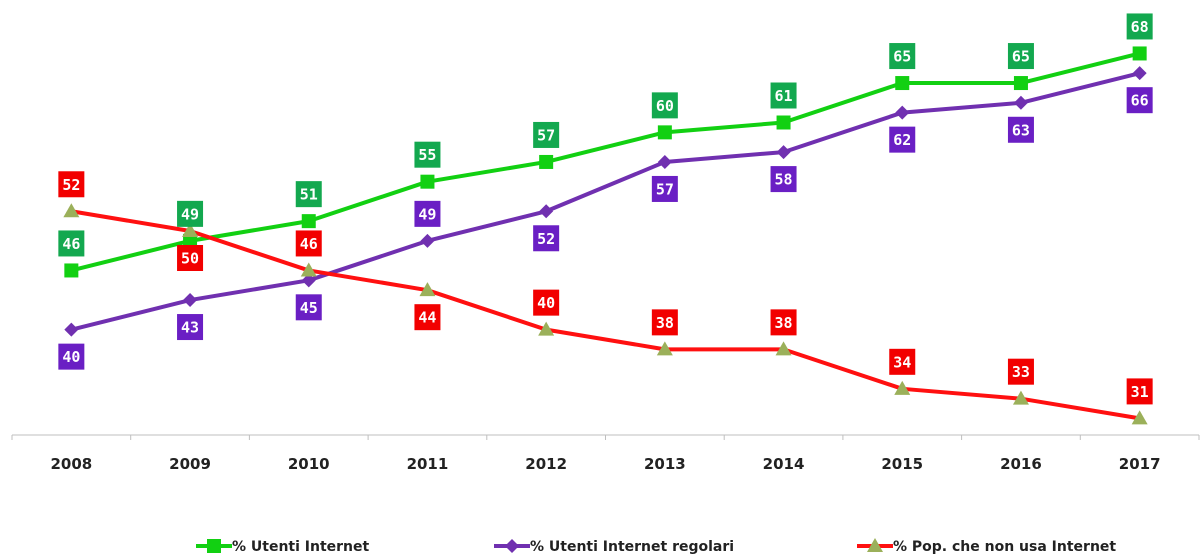  What do you see at coordinates (665, 464) in the screenshot?
I see `x-tick-label: 2013` at bounding box center [665, 464].